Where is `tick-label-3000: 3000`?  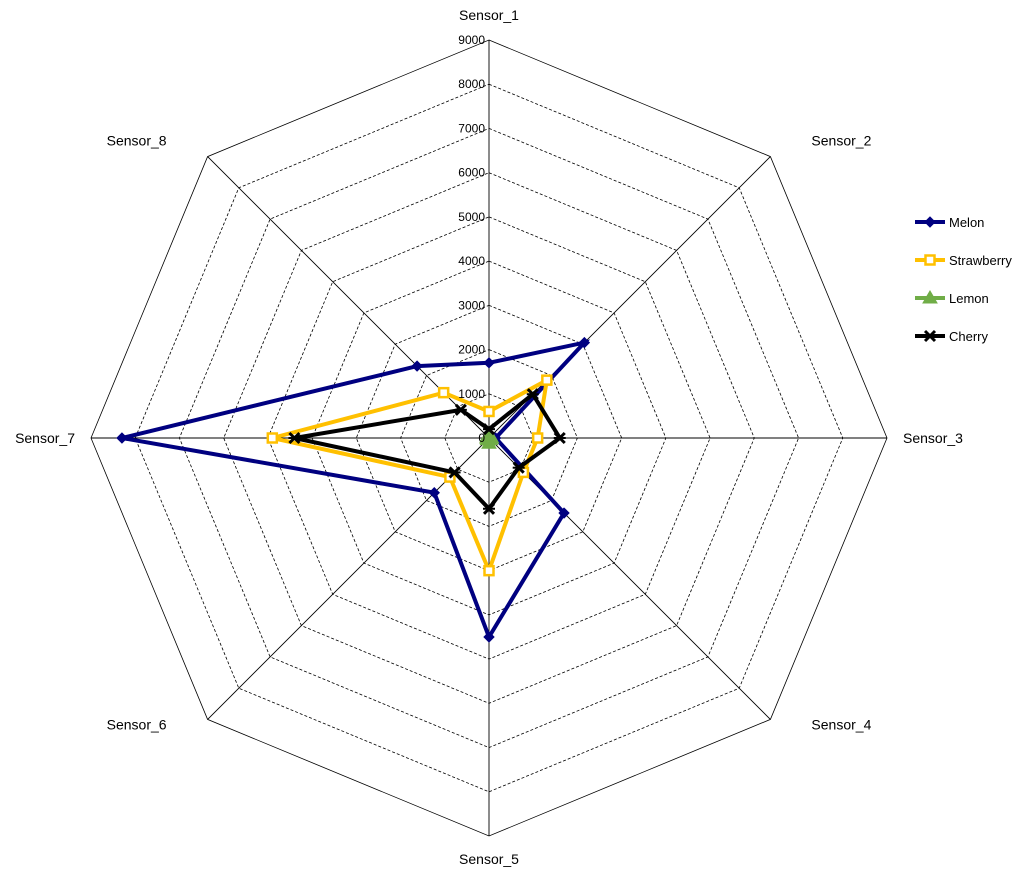 tick-label-3000: 3000 is located at coordinates (471, 305).